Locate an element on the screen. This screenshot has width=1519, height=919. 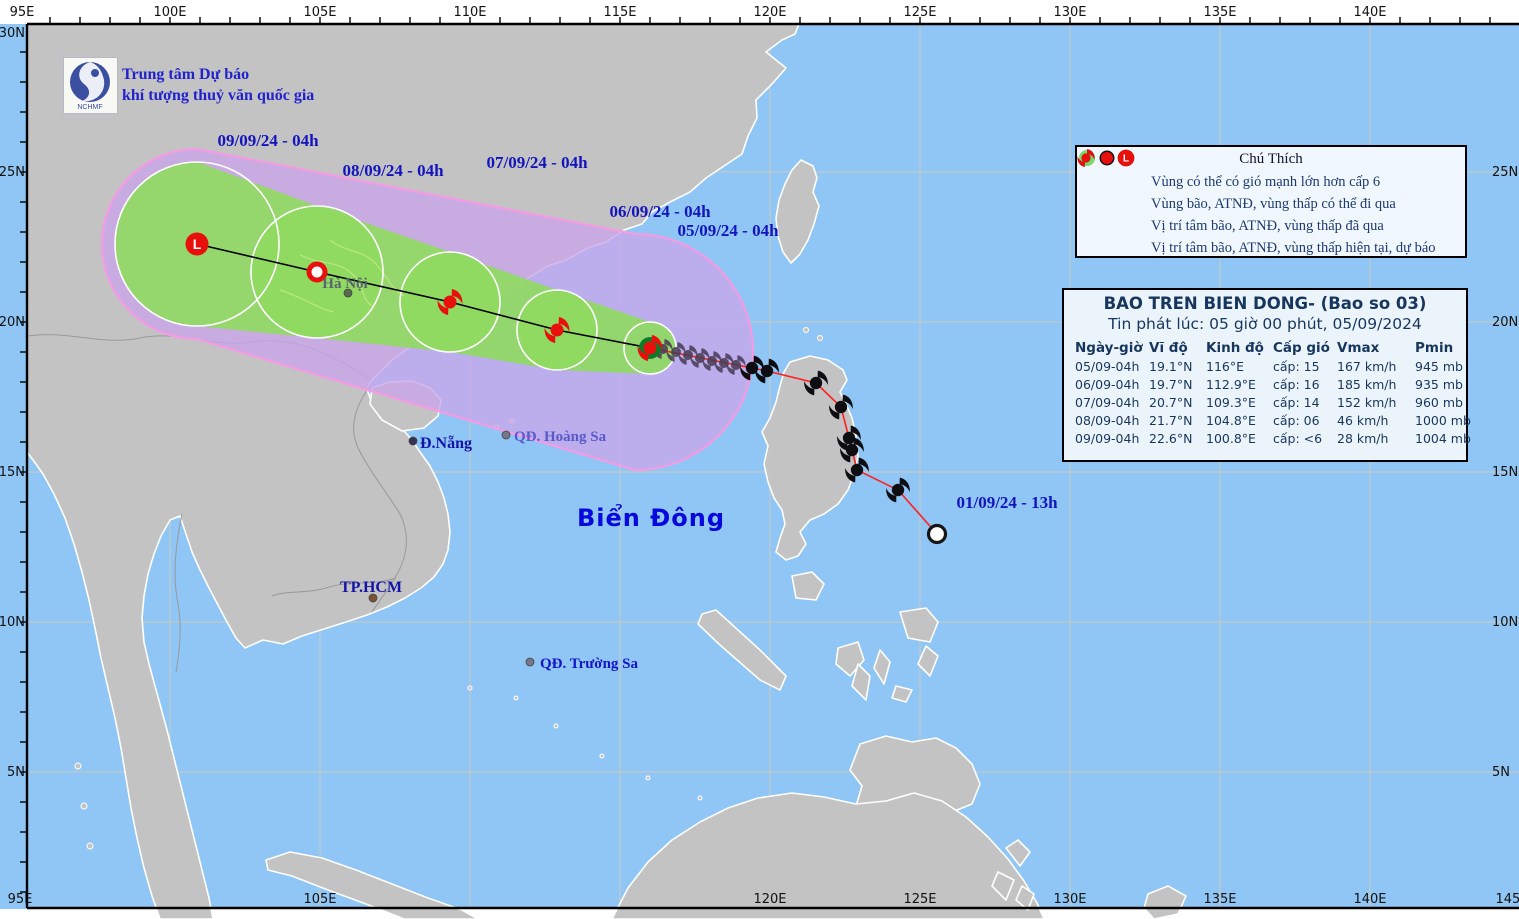
land-borneo is located at coordinates (828, 855).